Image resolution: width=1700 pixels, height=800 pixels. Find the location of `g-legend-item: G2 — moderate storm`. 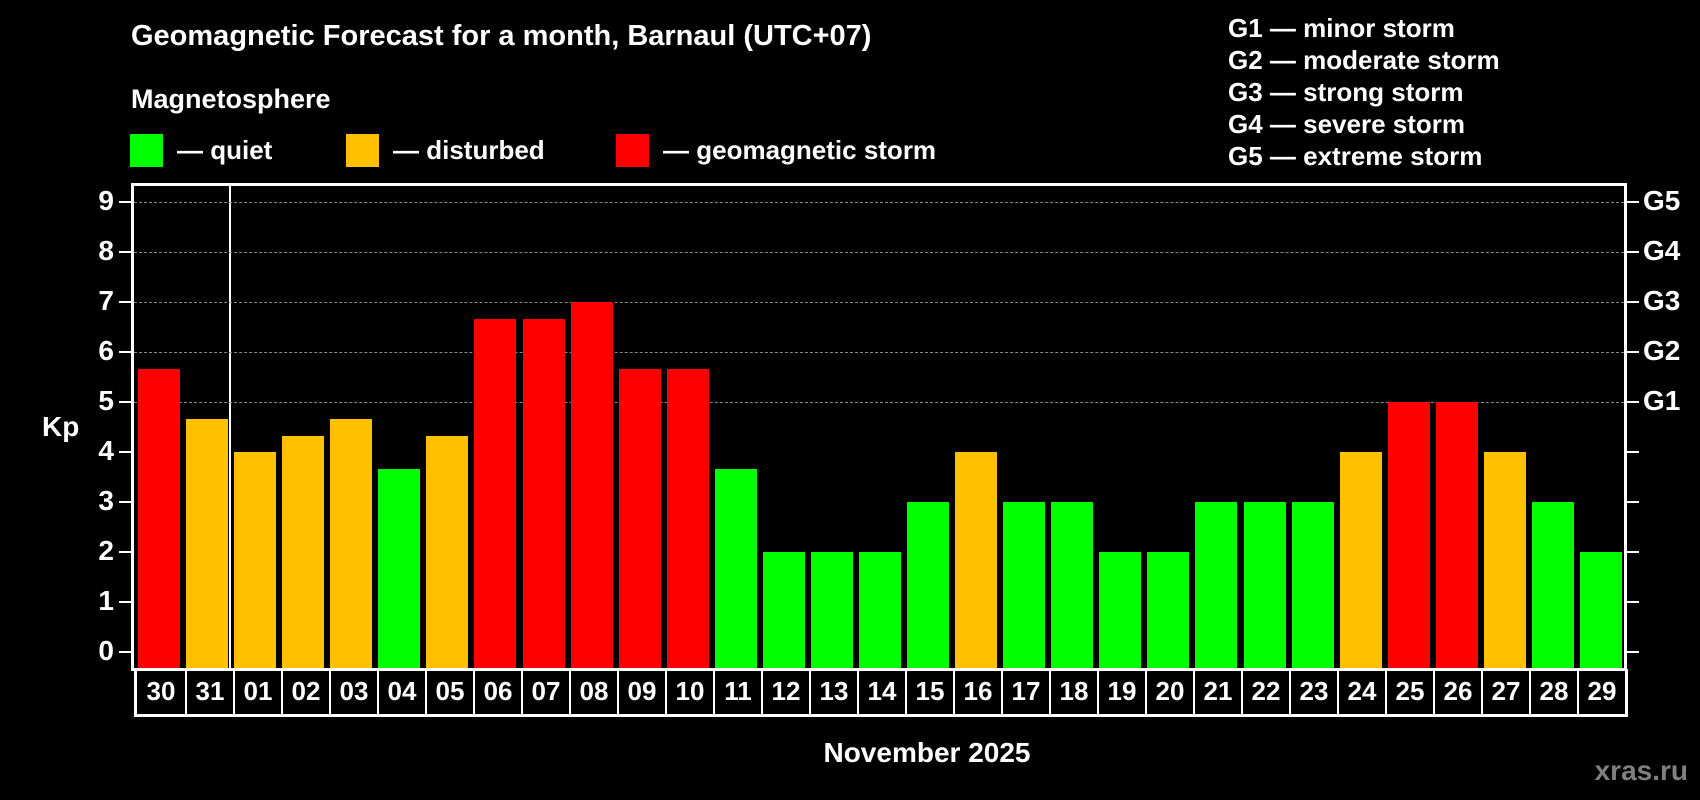

g-legend-item: G2 — moderate storm is located at coordinates (1364, 60).